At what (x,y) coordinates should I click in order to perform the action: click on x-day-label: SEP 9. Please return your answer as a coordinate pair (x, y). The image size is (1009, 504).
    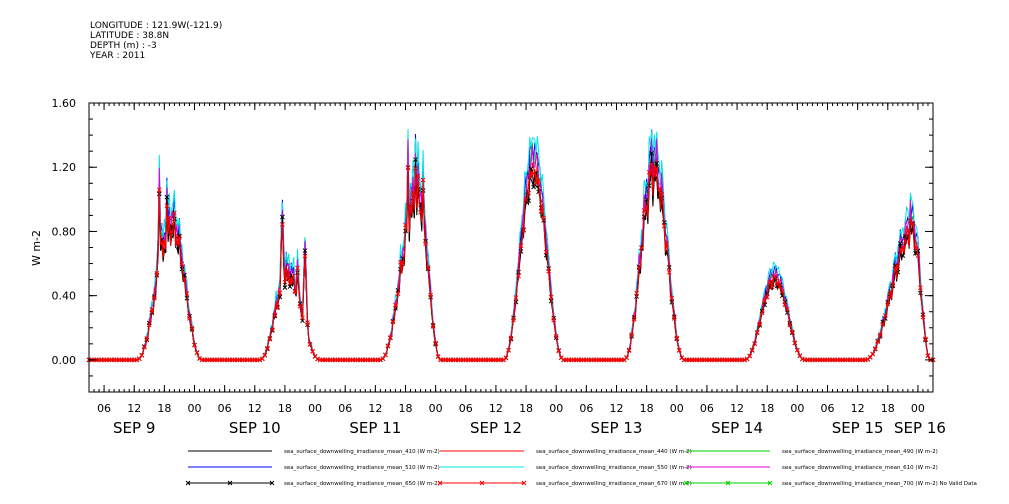
    Looking at the image, I should click on (134, 428).